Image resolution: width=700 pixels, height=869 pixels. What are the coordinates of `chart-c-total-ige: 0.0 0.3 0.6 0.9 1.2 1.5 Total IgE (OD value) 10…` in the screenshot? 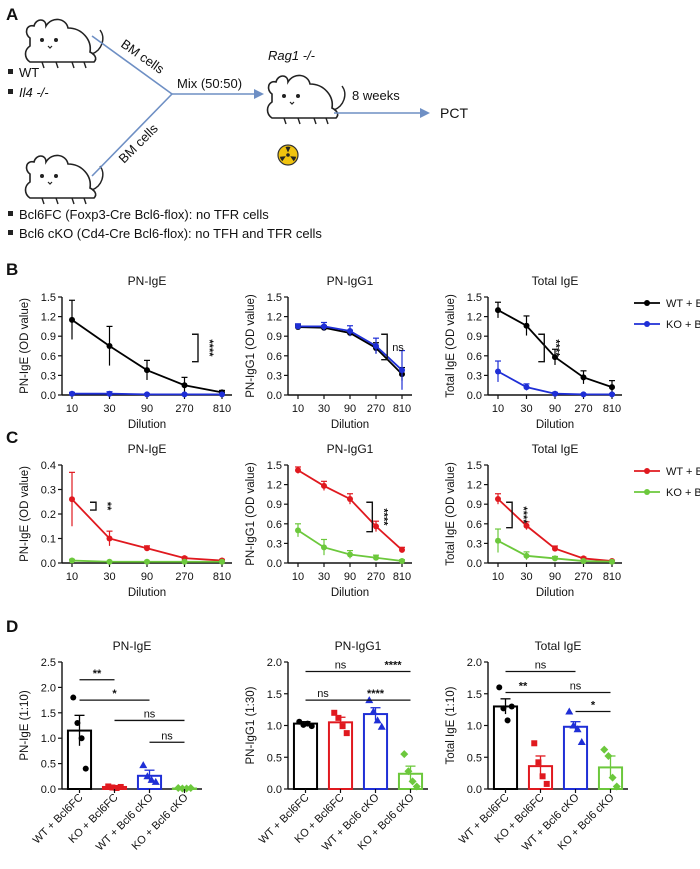 It's located at (572, 520).